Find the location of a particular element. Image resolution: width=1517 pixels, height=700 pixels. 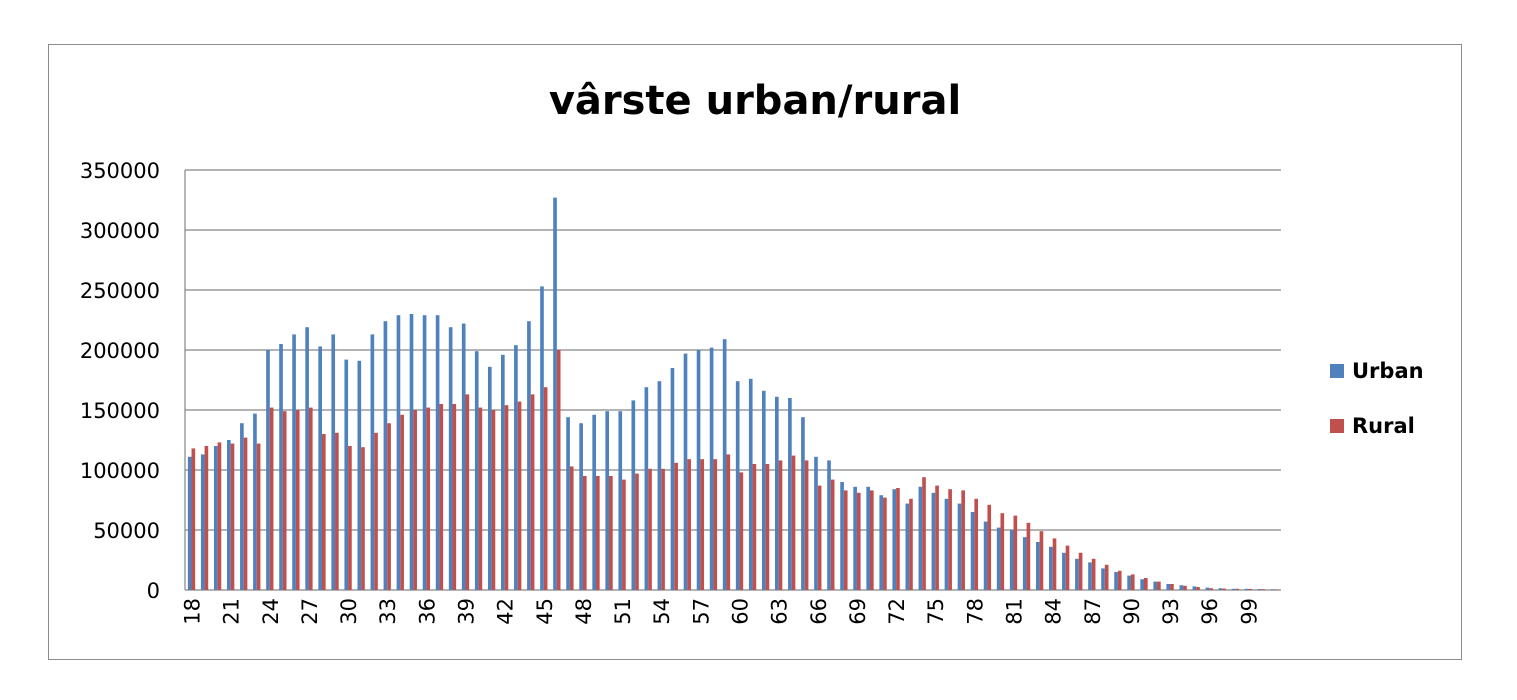

y-tick-label: 100000 is located at coordinates (120, 471).